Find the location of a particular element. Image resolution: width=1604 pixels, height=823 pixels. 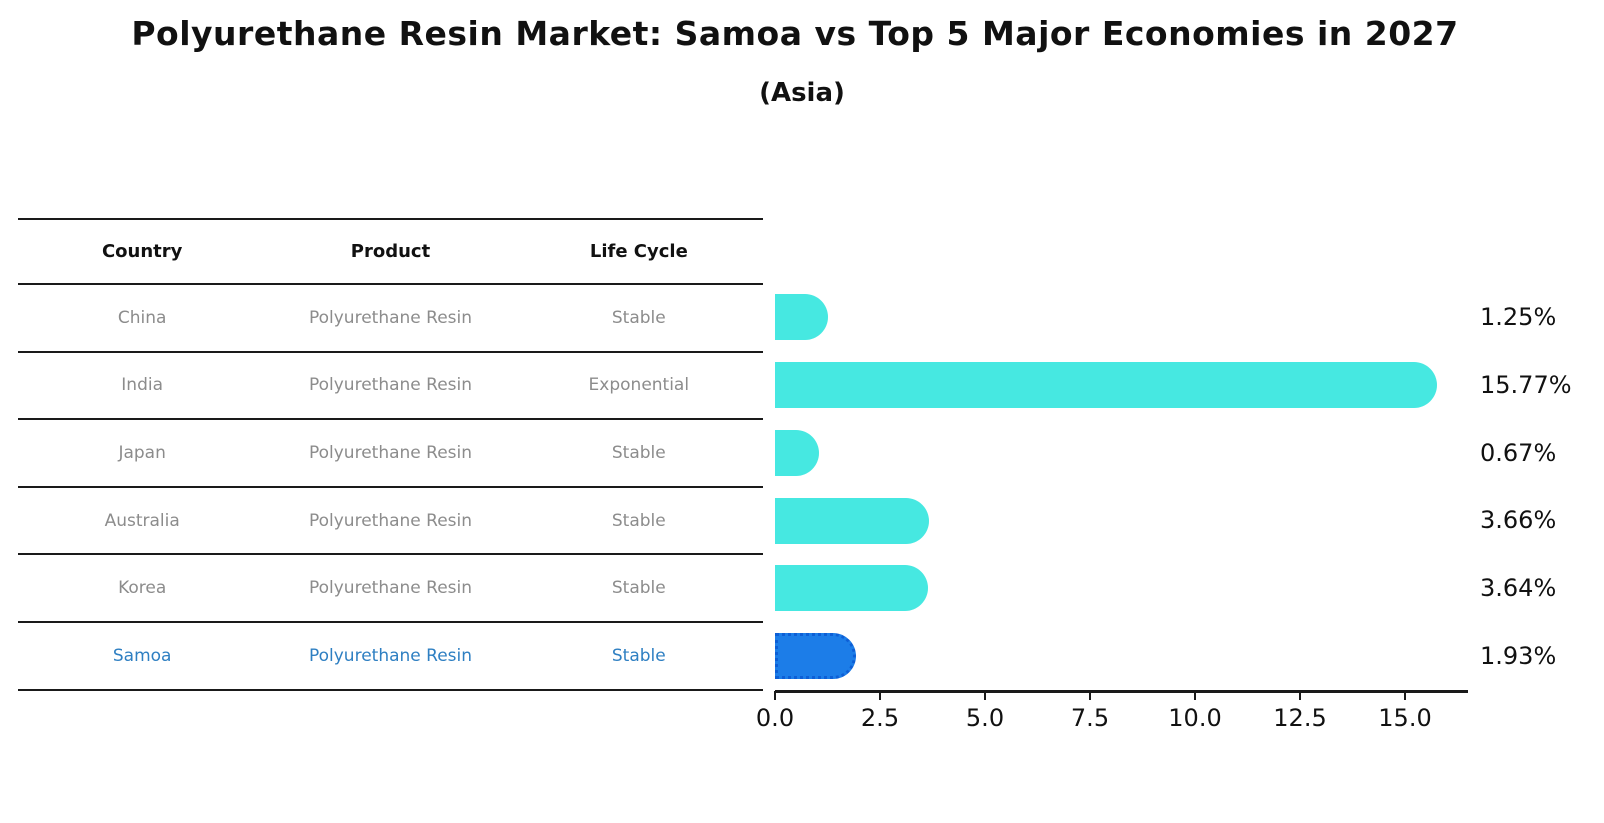

table-row: Japan Polyurethane Resin Stable is located at coordinates (390, 454).